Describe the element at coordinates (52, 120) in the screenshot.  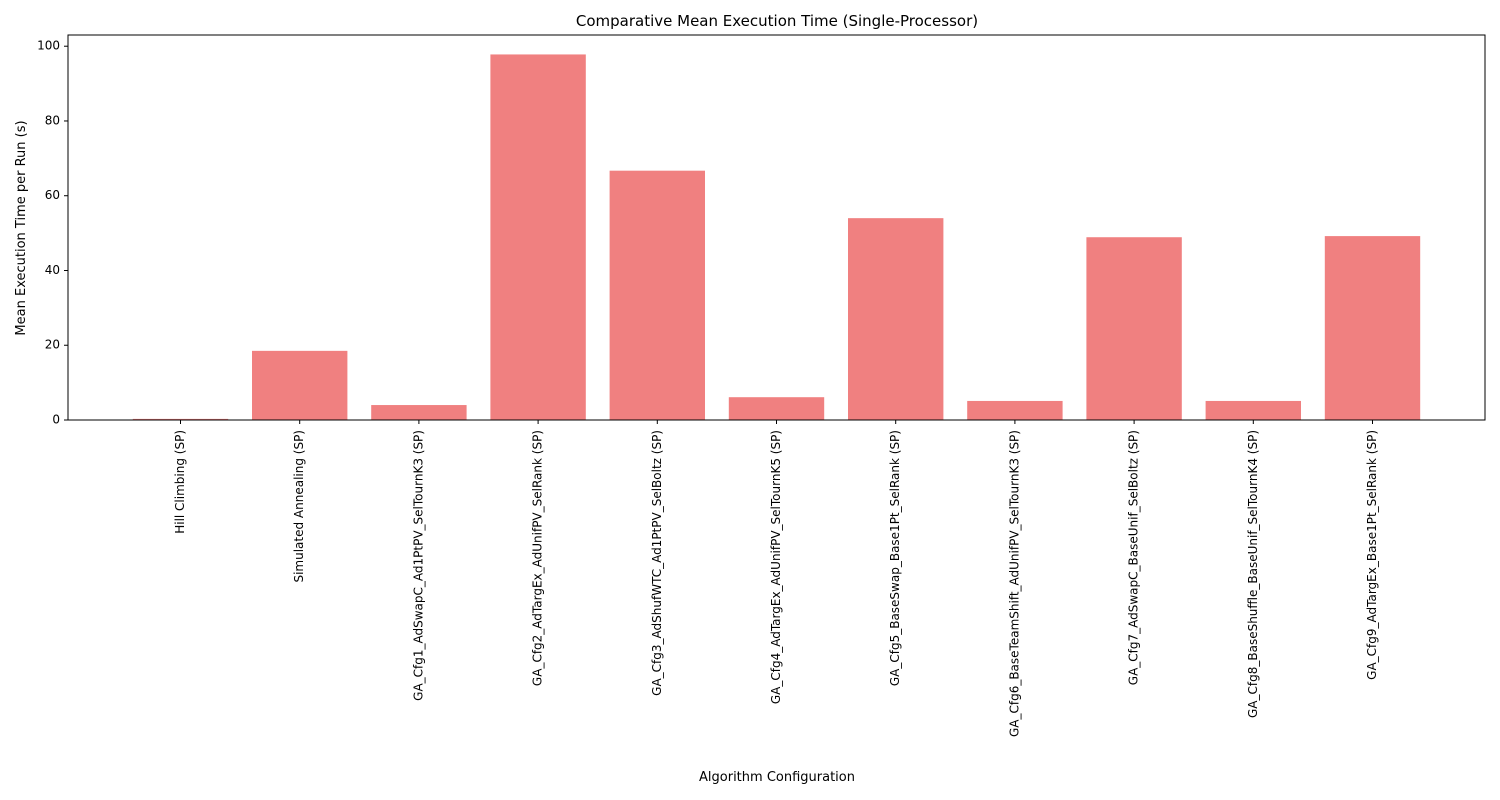
I see `y-tick-label: 80` at that location.